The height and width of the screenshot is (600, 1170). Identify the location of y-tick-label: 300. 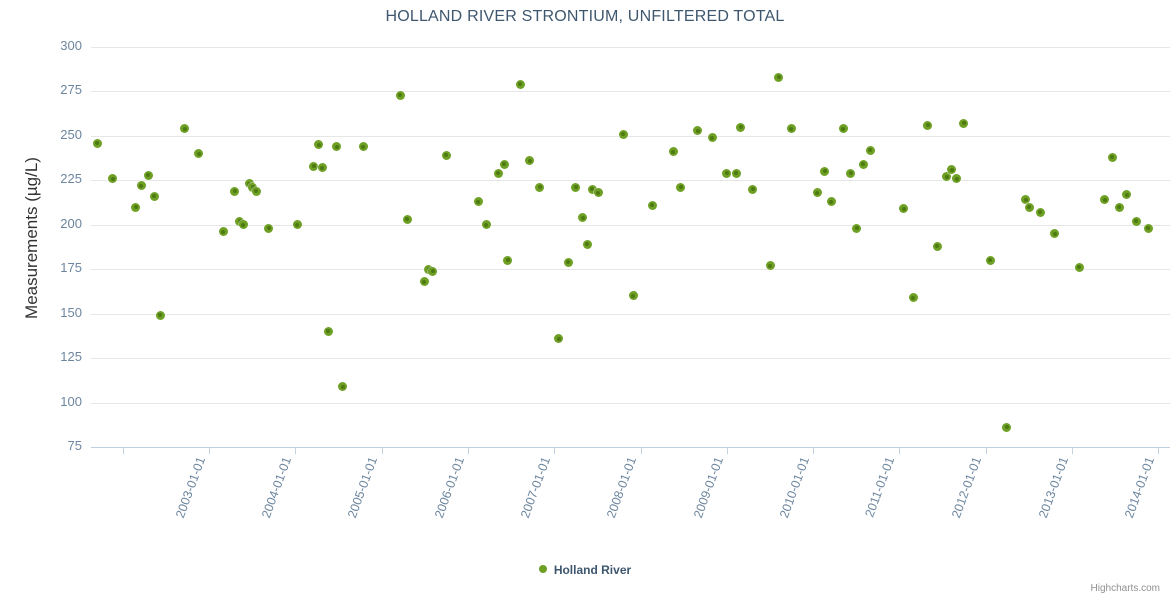
(71, 45).